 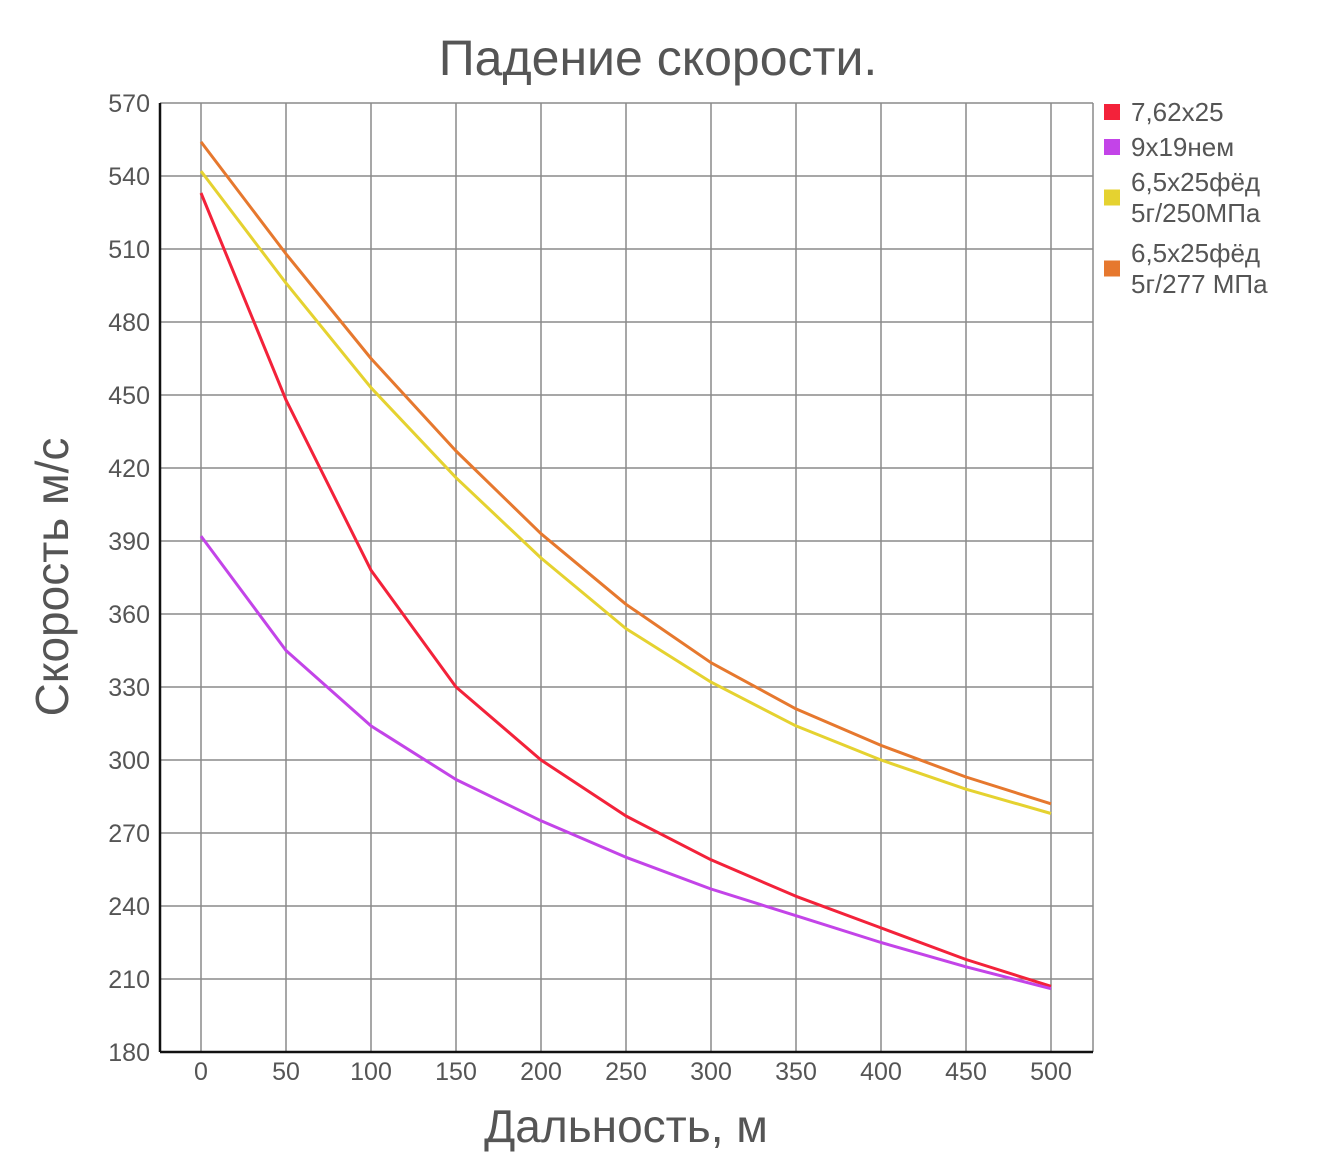 I want to click on x-tick-label: 300, so click(x=711, y=1072).